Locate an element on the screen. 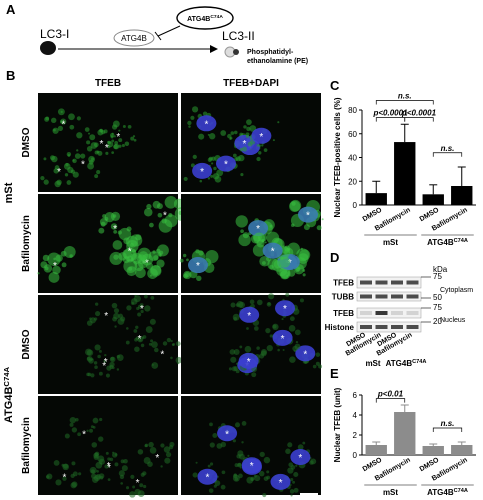 The height and width of the screenshot is (500, 483). panel-letter: D is located at coordinates (334, 257).